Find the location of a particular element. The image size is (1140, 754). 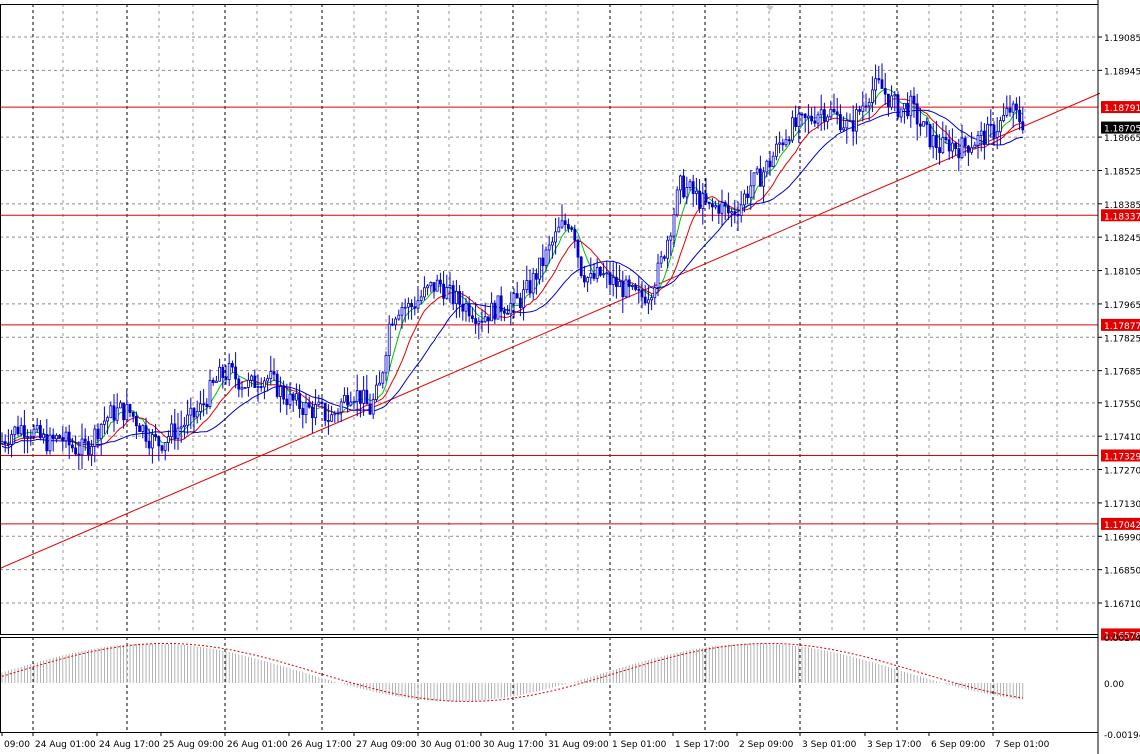

price-tick-label: 1.18525 is located at coordinates (1122, 172).